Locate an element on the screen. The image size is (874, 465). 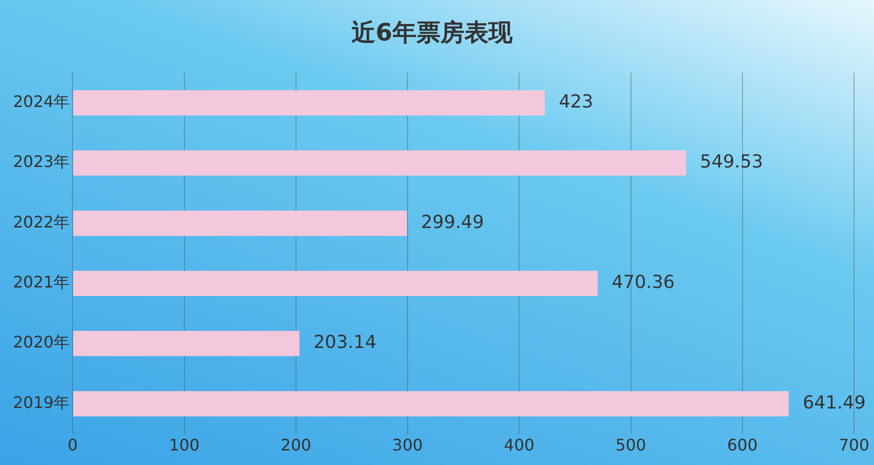
data-label: 641.49 is located at coordinates (834, 403).